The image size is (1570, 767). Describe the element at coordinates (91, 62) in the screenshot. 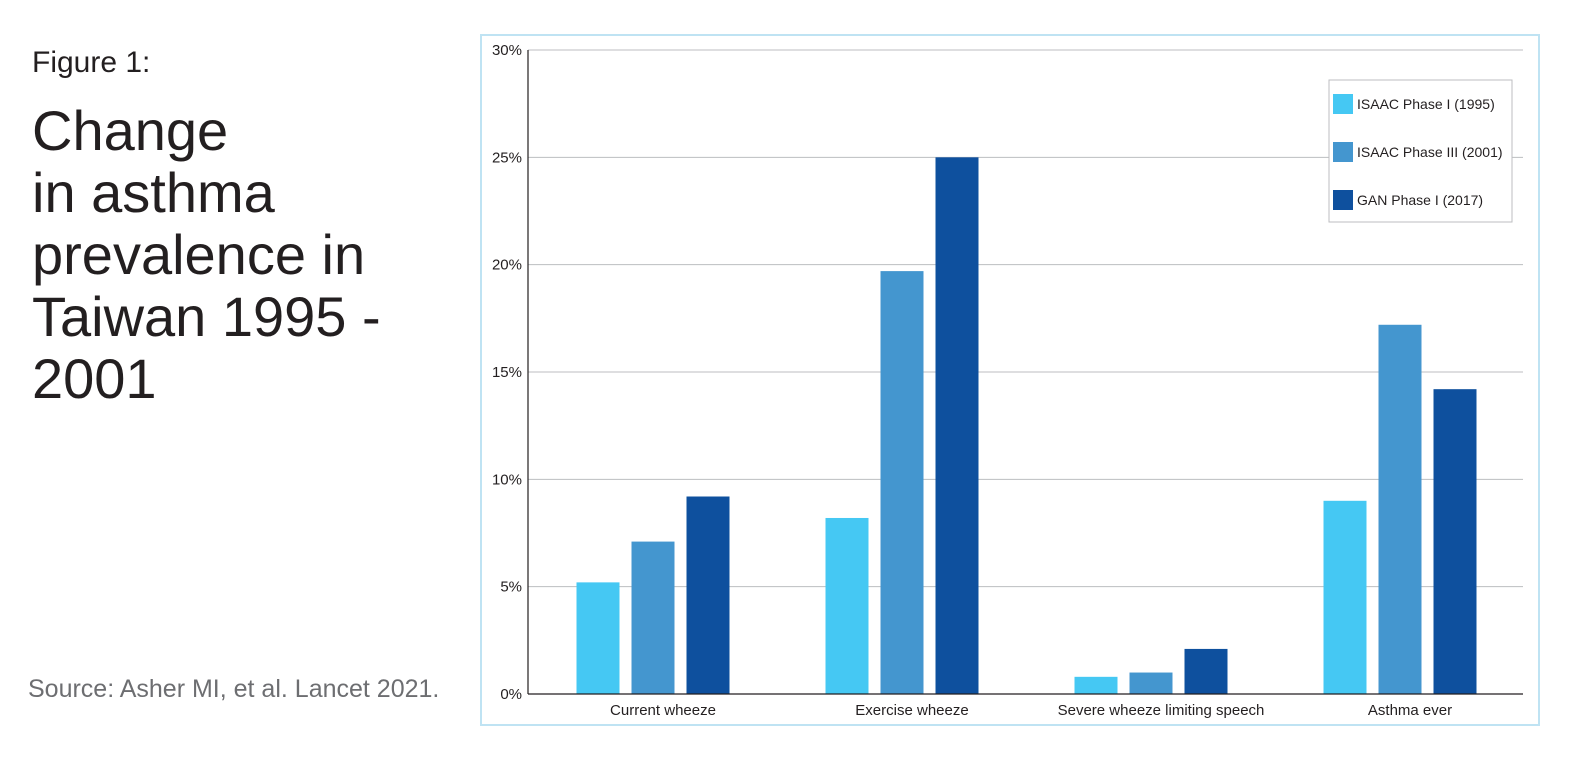

I see `figure-label: Figure 1:` at that location.